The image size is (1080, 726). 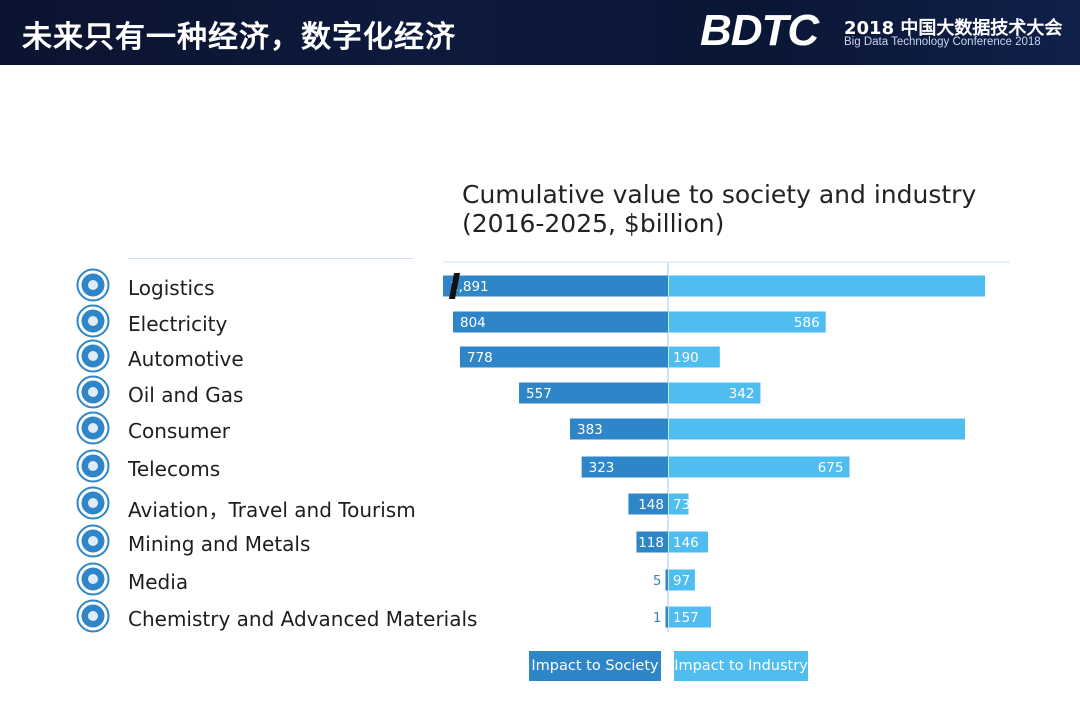 What do you see at coordinates (93, 356) in the screenshot?
I see `car-icon` at bounding box center [93, 356].